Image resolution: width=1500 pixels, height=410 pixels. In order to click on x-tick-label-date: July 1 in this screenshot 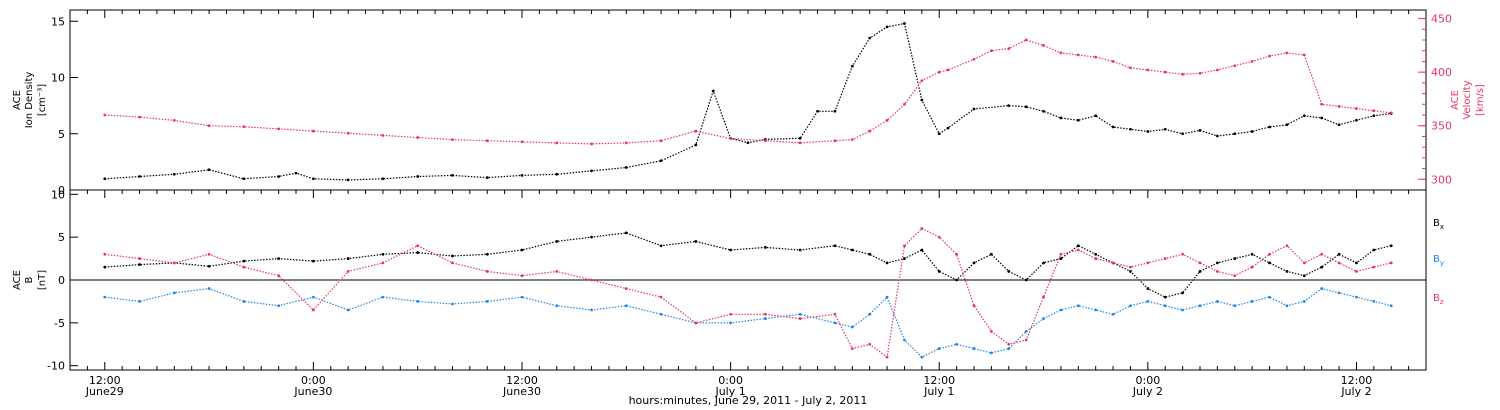, I will do `click(729, 391)`.